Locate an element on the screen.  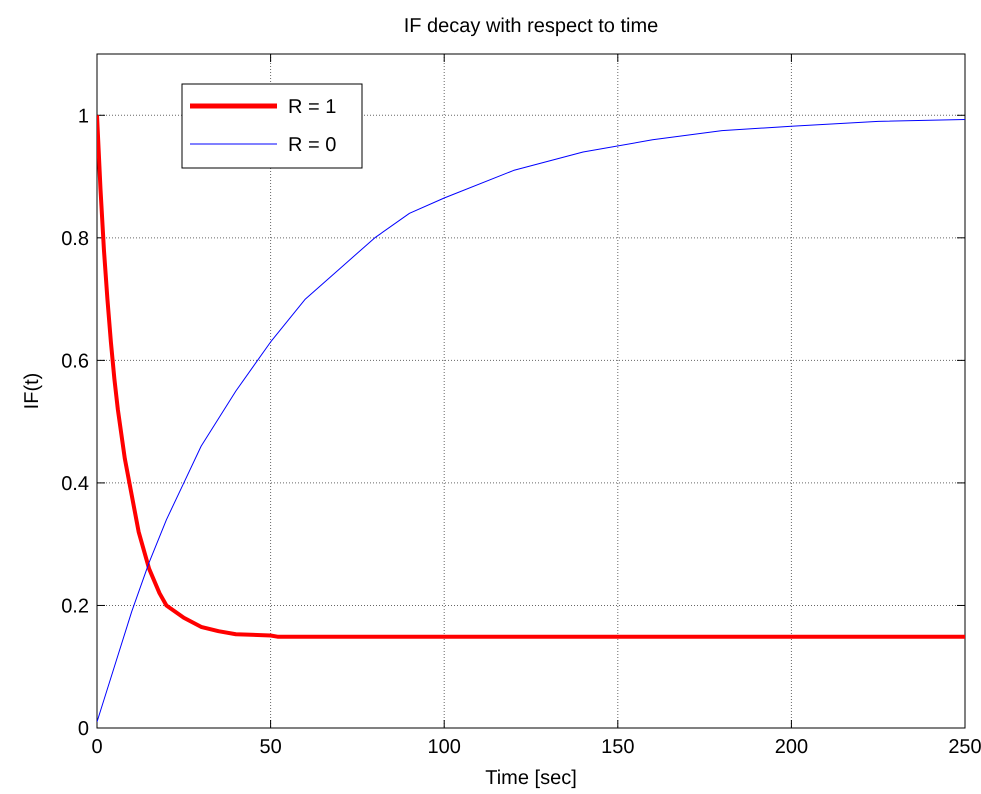
x-axis-title: Time [sec] is located at coordinates (531, 778).